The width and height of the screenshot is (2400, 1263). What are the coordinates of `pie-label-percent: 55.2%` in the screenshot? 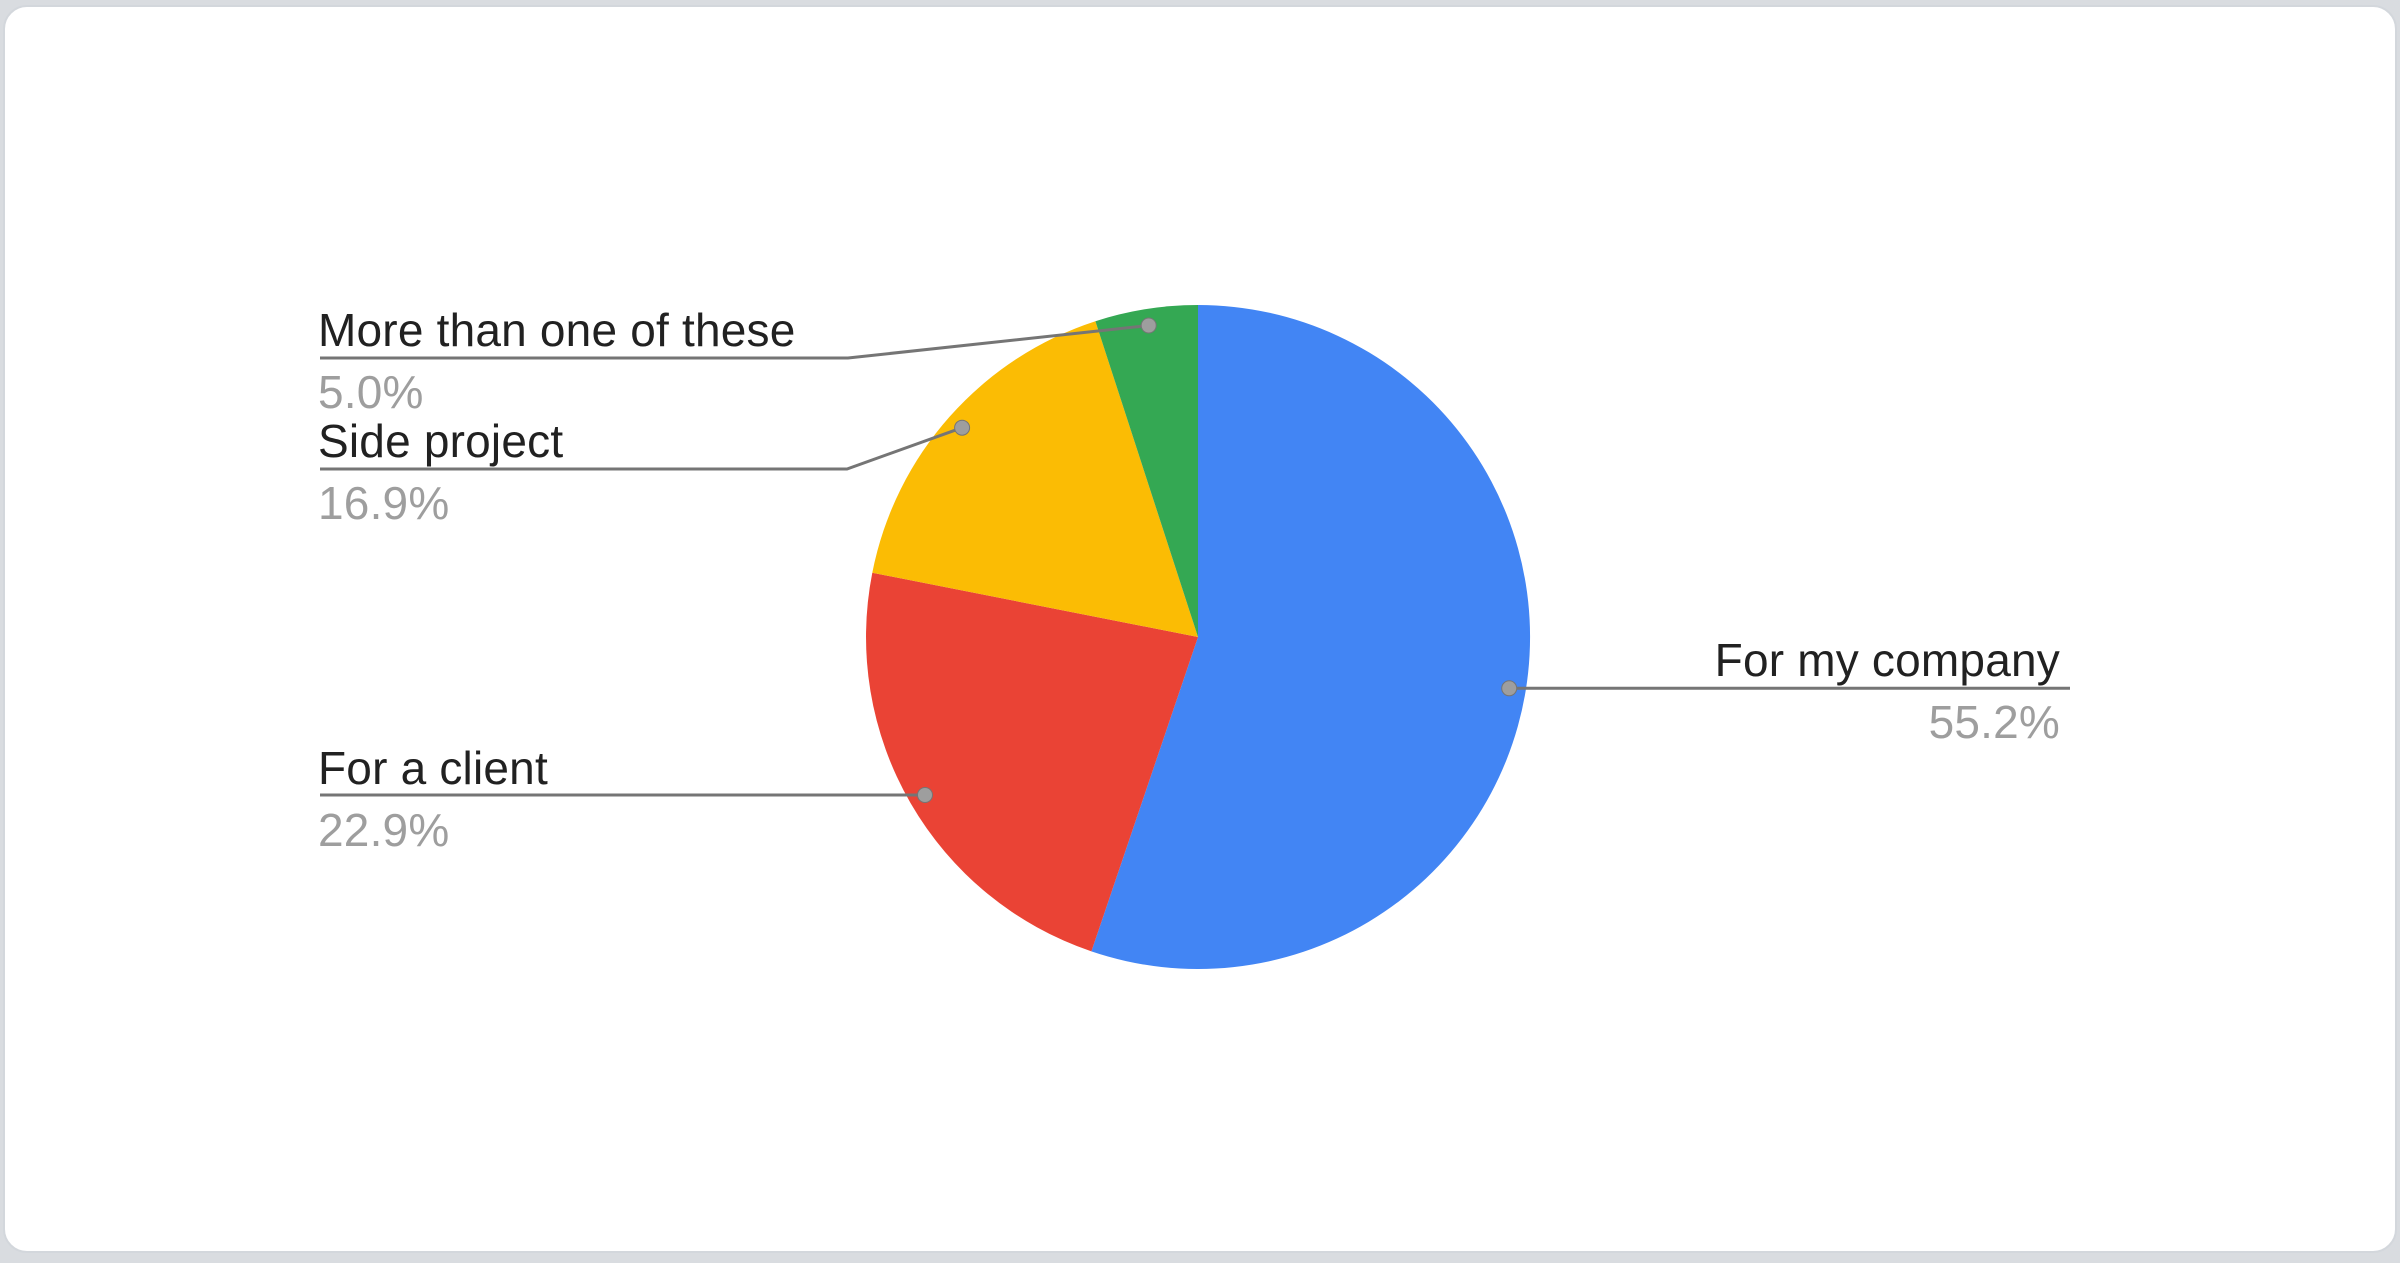 It's located at (1887, 722).